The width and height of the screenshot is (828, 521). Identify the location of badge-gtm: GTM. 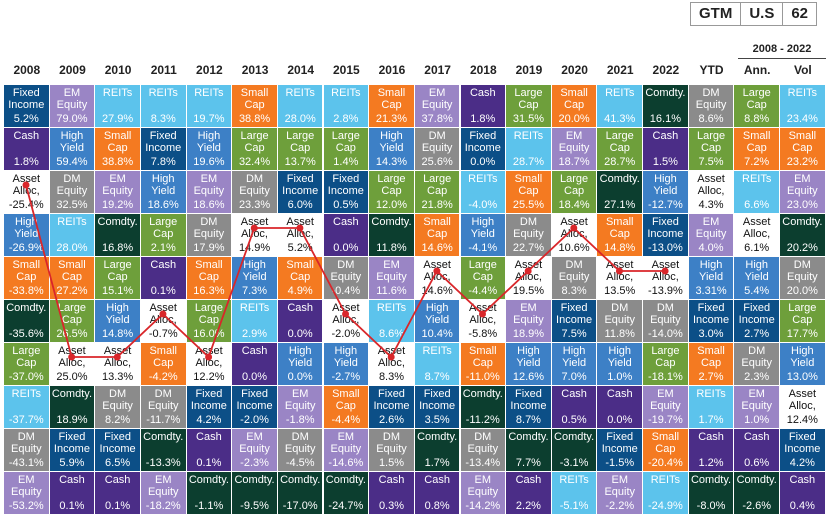
(716, 14).